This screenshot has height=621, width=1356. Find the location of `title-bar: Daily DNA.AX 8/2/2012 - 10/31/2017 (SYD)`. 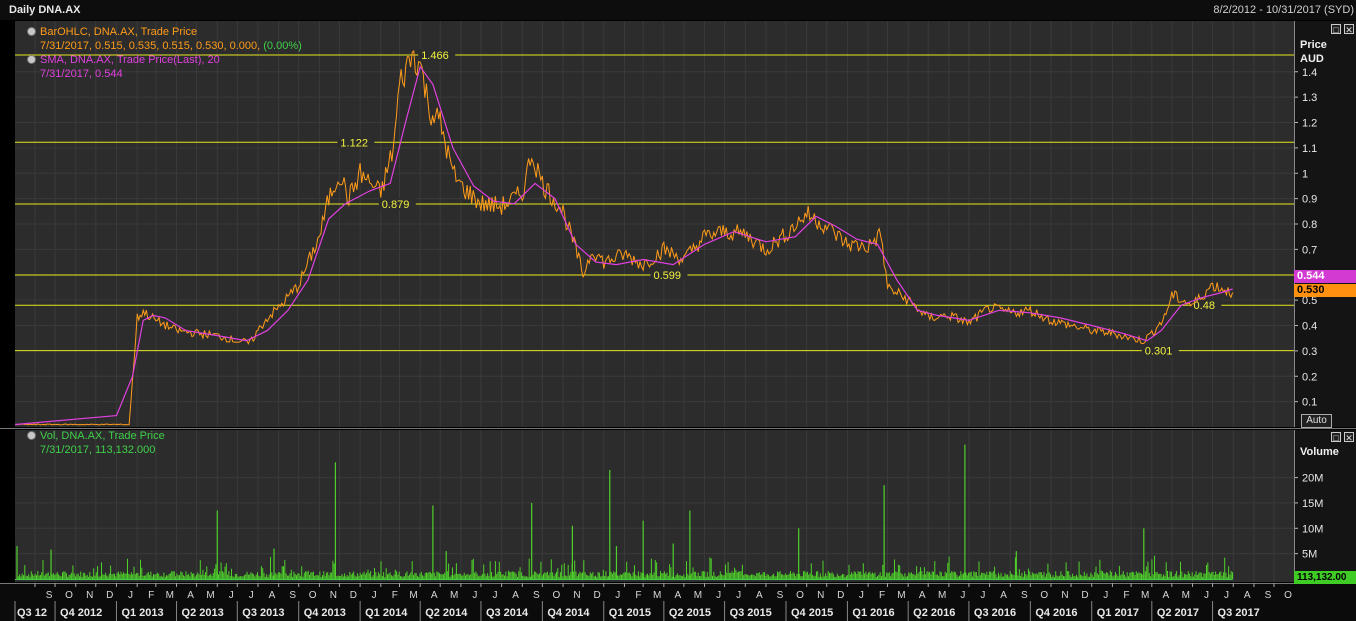

title-bar: Daily DNA.AX 8/2/2012 - 10/31/2017 (SYD) is located at coordinates (678, 10).